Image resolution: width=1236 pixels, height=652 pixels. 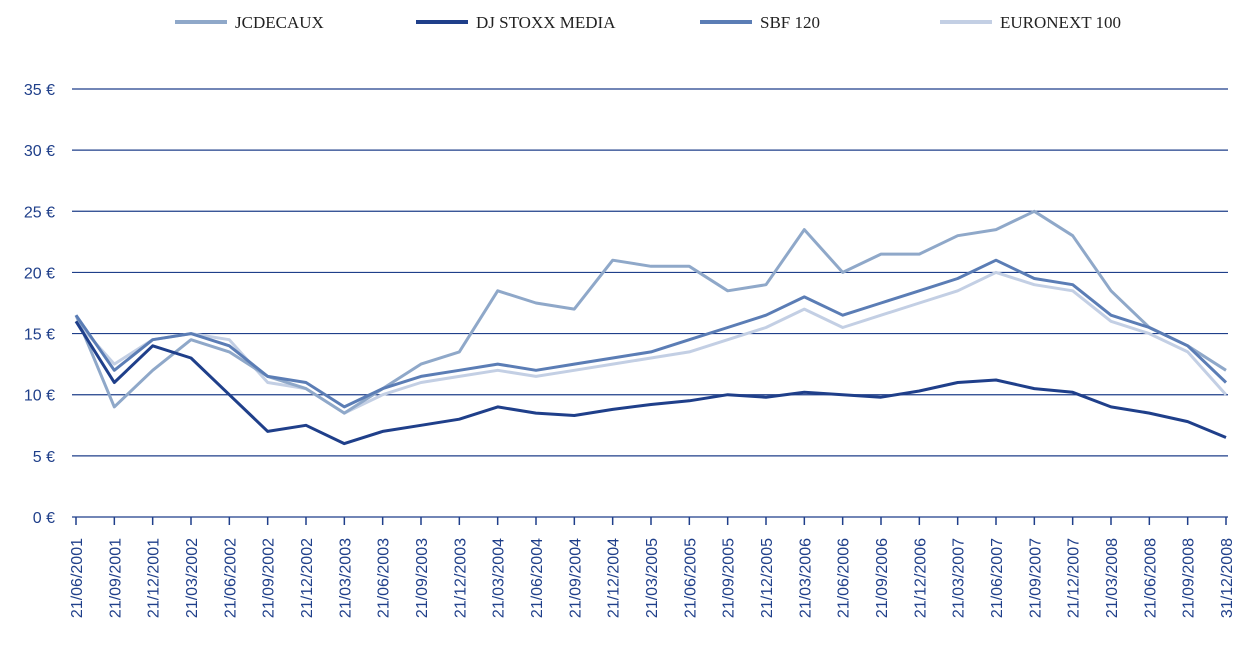 What do you see at coordinates (652, 578) in the screenshot?
I see `x-tick-label: 21/03/2005` at bounding box center [652, 578].